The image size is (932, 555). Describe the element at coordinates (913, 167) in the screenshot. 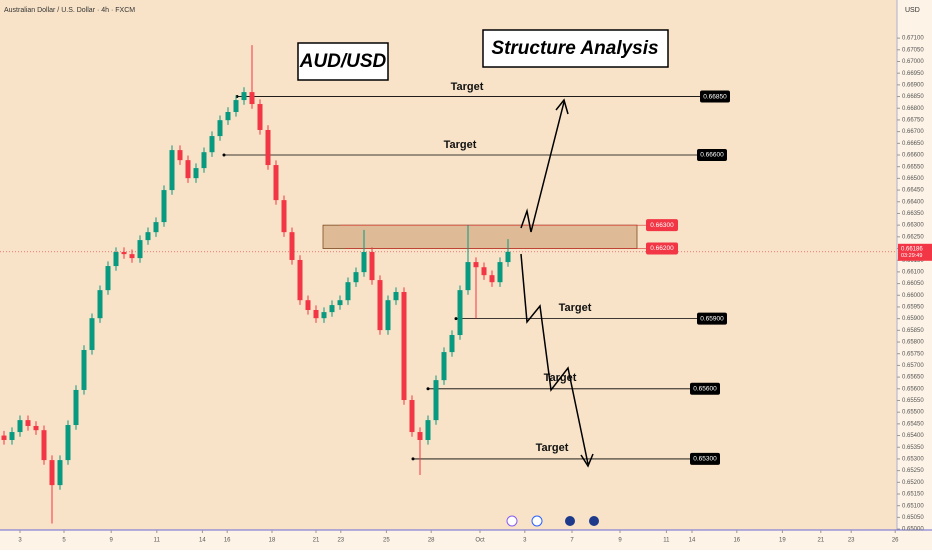

I see `y-tick-label: 0.66550` at that location.